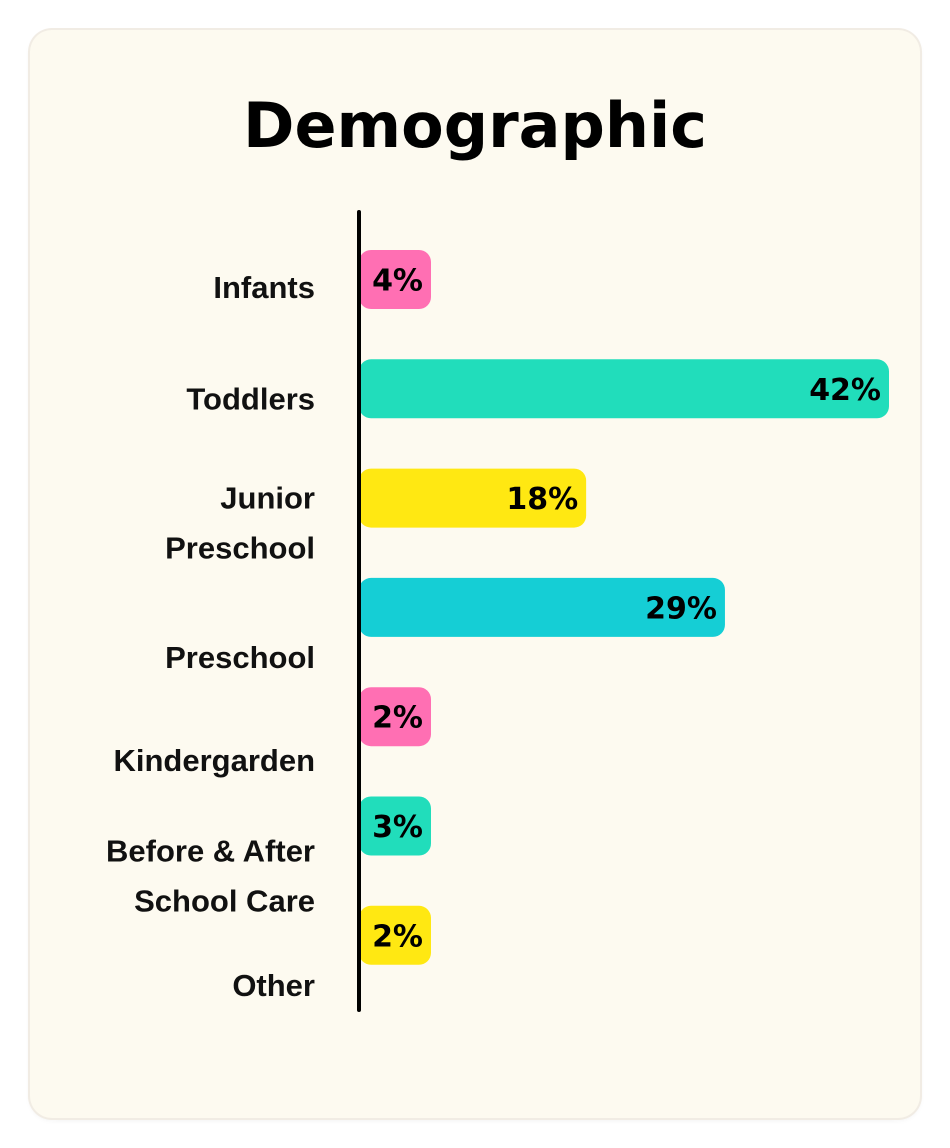  I want to click on category-label-toddlers: Toddlers, so click(250, 398).